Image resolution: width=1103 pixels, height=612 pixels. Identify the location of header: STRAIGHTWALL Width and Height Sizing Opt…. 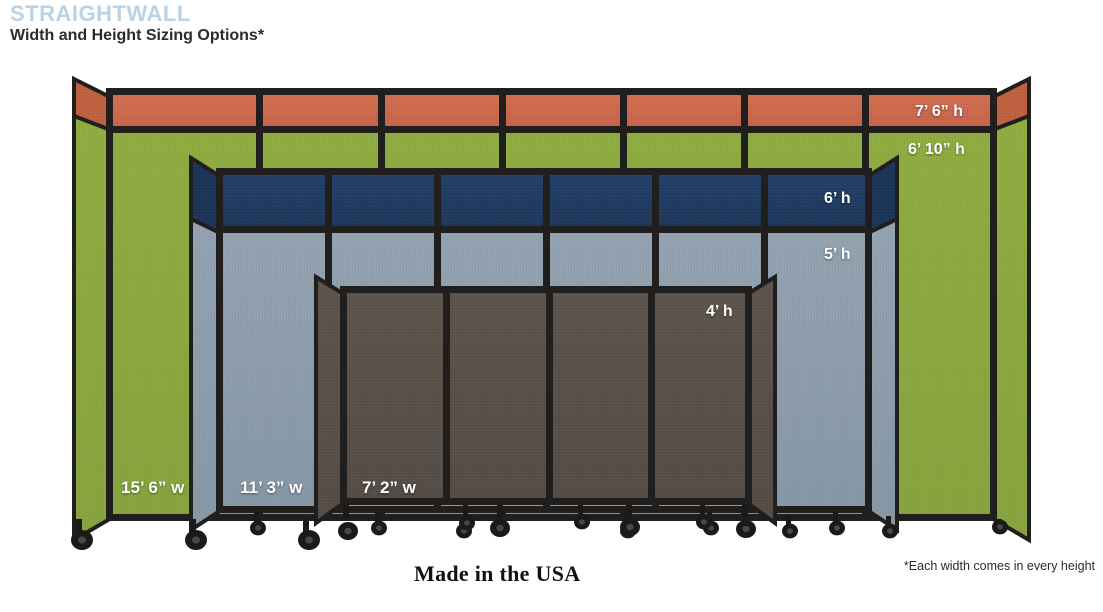
(137, 23).